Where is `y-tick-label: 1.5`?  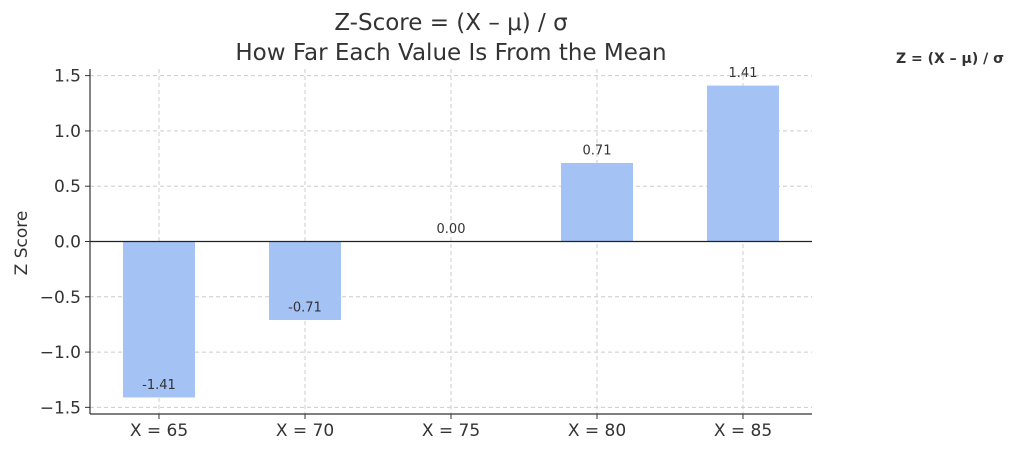 y-tick-label: 1.5 is located at coordinates (67, 77).